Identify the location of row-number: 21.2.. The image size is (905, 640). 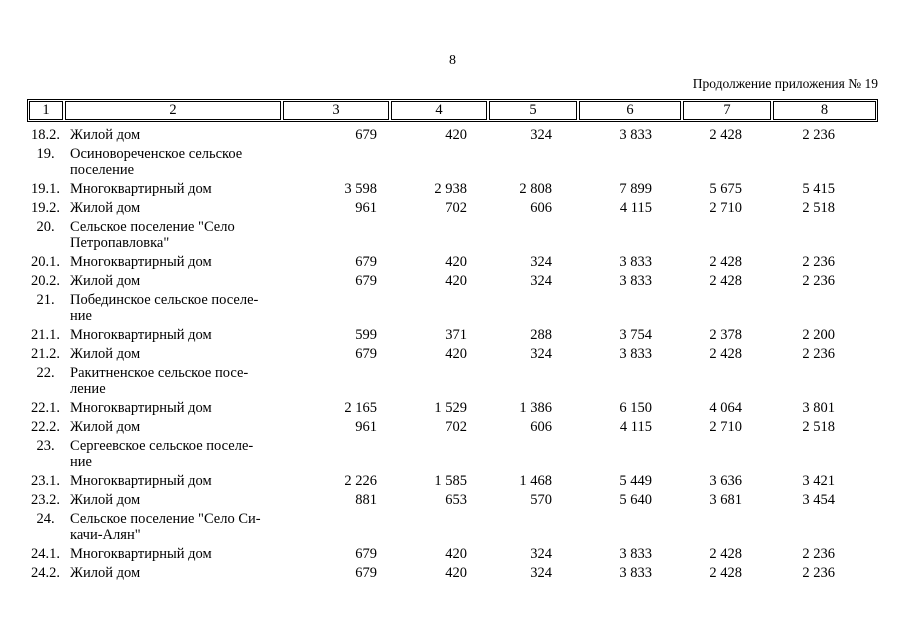
(45, 354).